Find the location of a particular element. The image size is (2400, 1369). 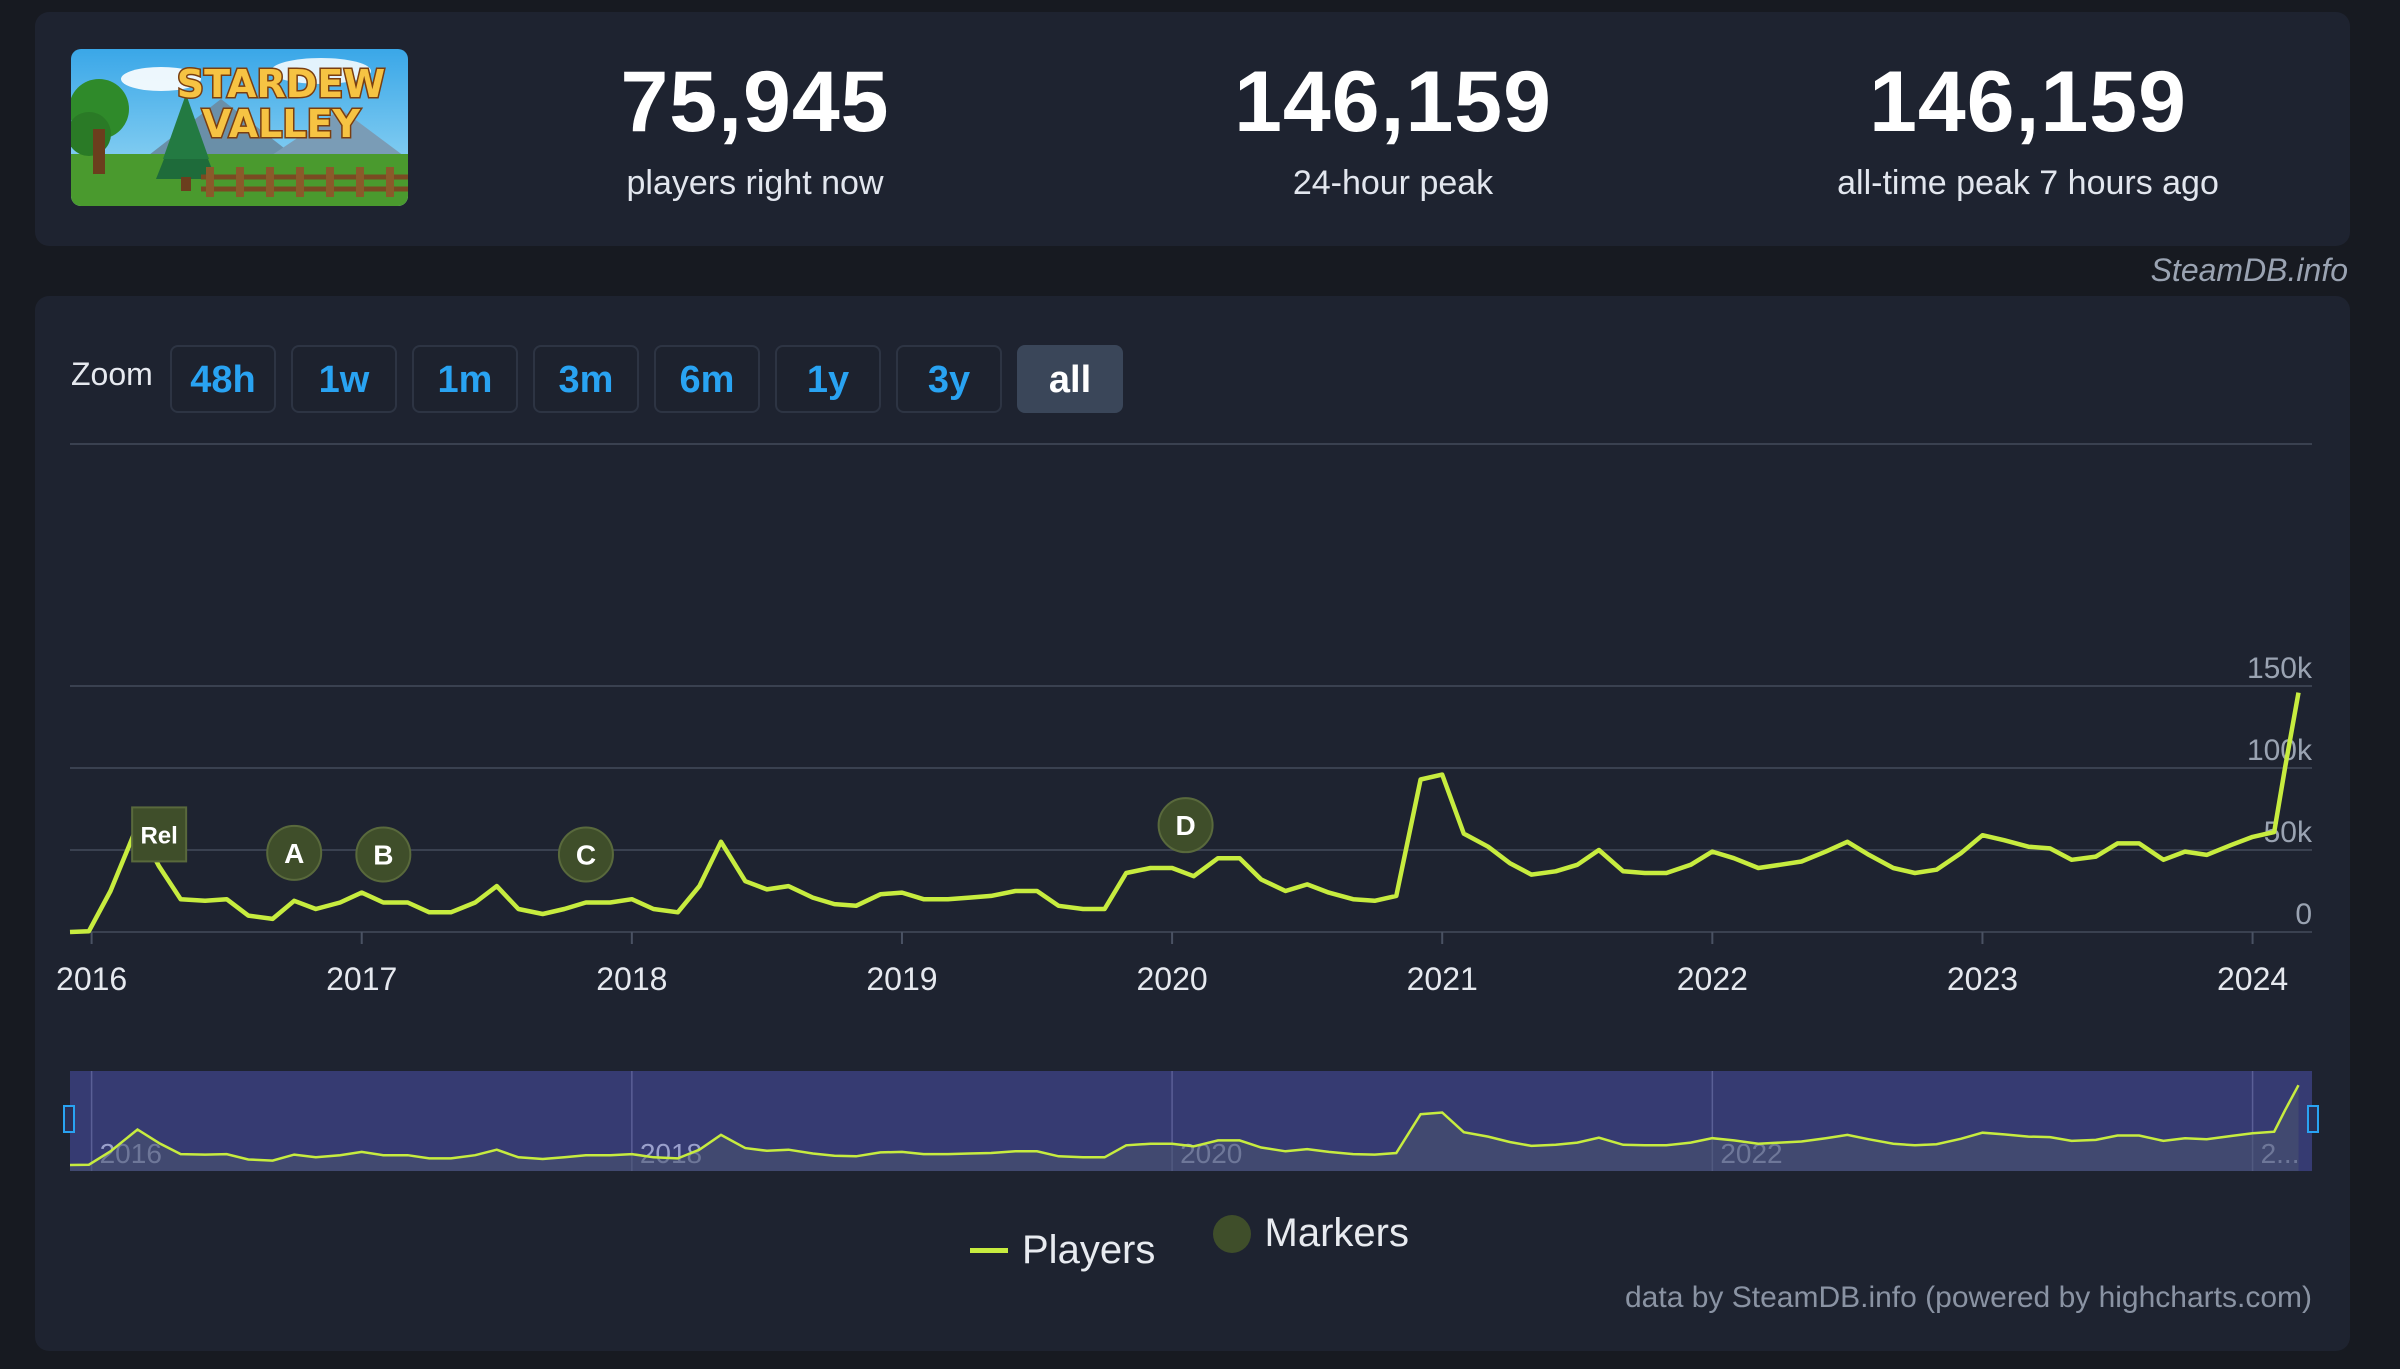

x-tick-label: 2018 is located at coordinates (631, 979).